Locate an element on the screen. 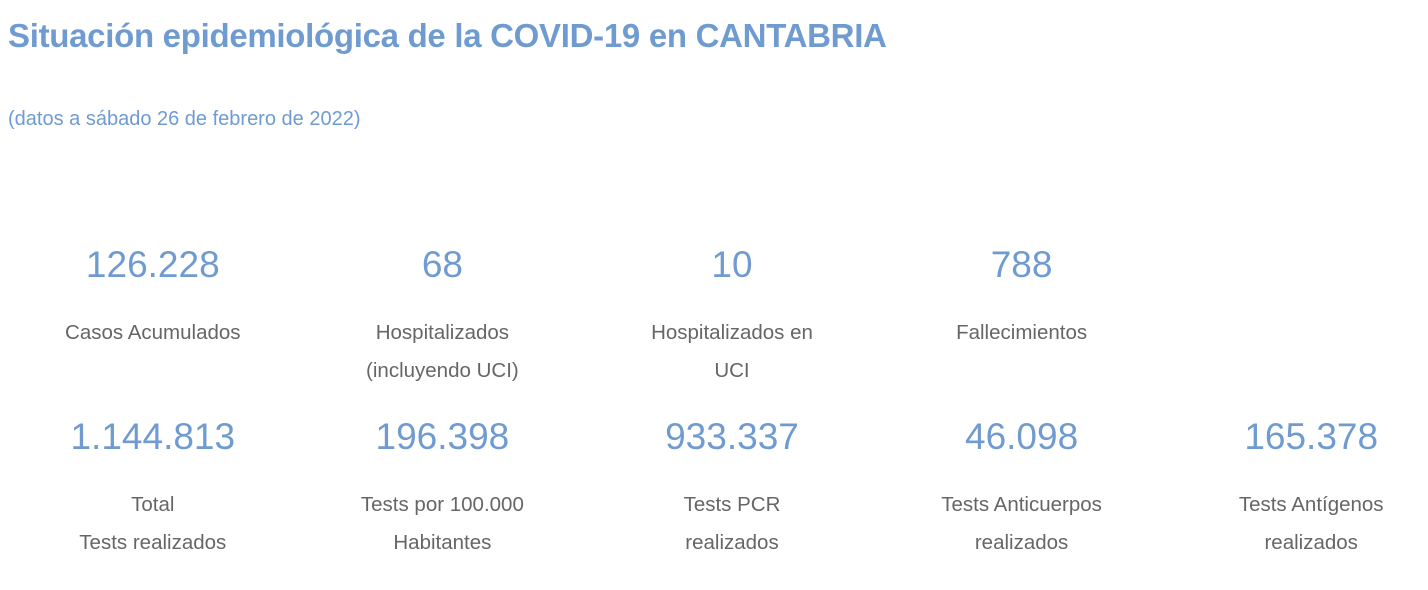 The width and height of the screenshot is (1428, 590). stat-label-line: Tests Antígenos is located at coordinates (1311, 504).